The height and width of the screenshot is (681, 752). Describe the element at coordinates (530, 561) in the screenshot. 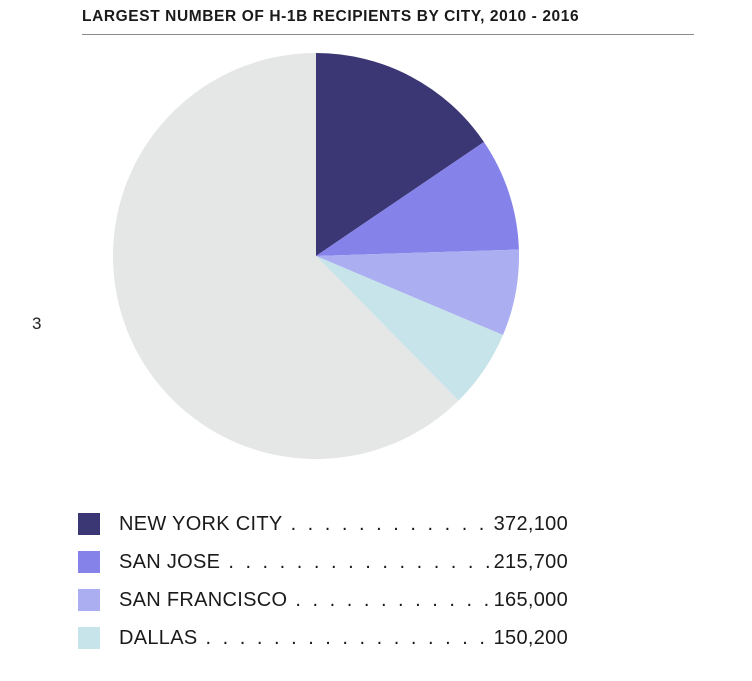

I see `legend-value: 215,700` at that location.